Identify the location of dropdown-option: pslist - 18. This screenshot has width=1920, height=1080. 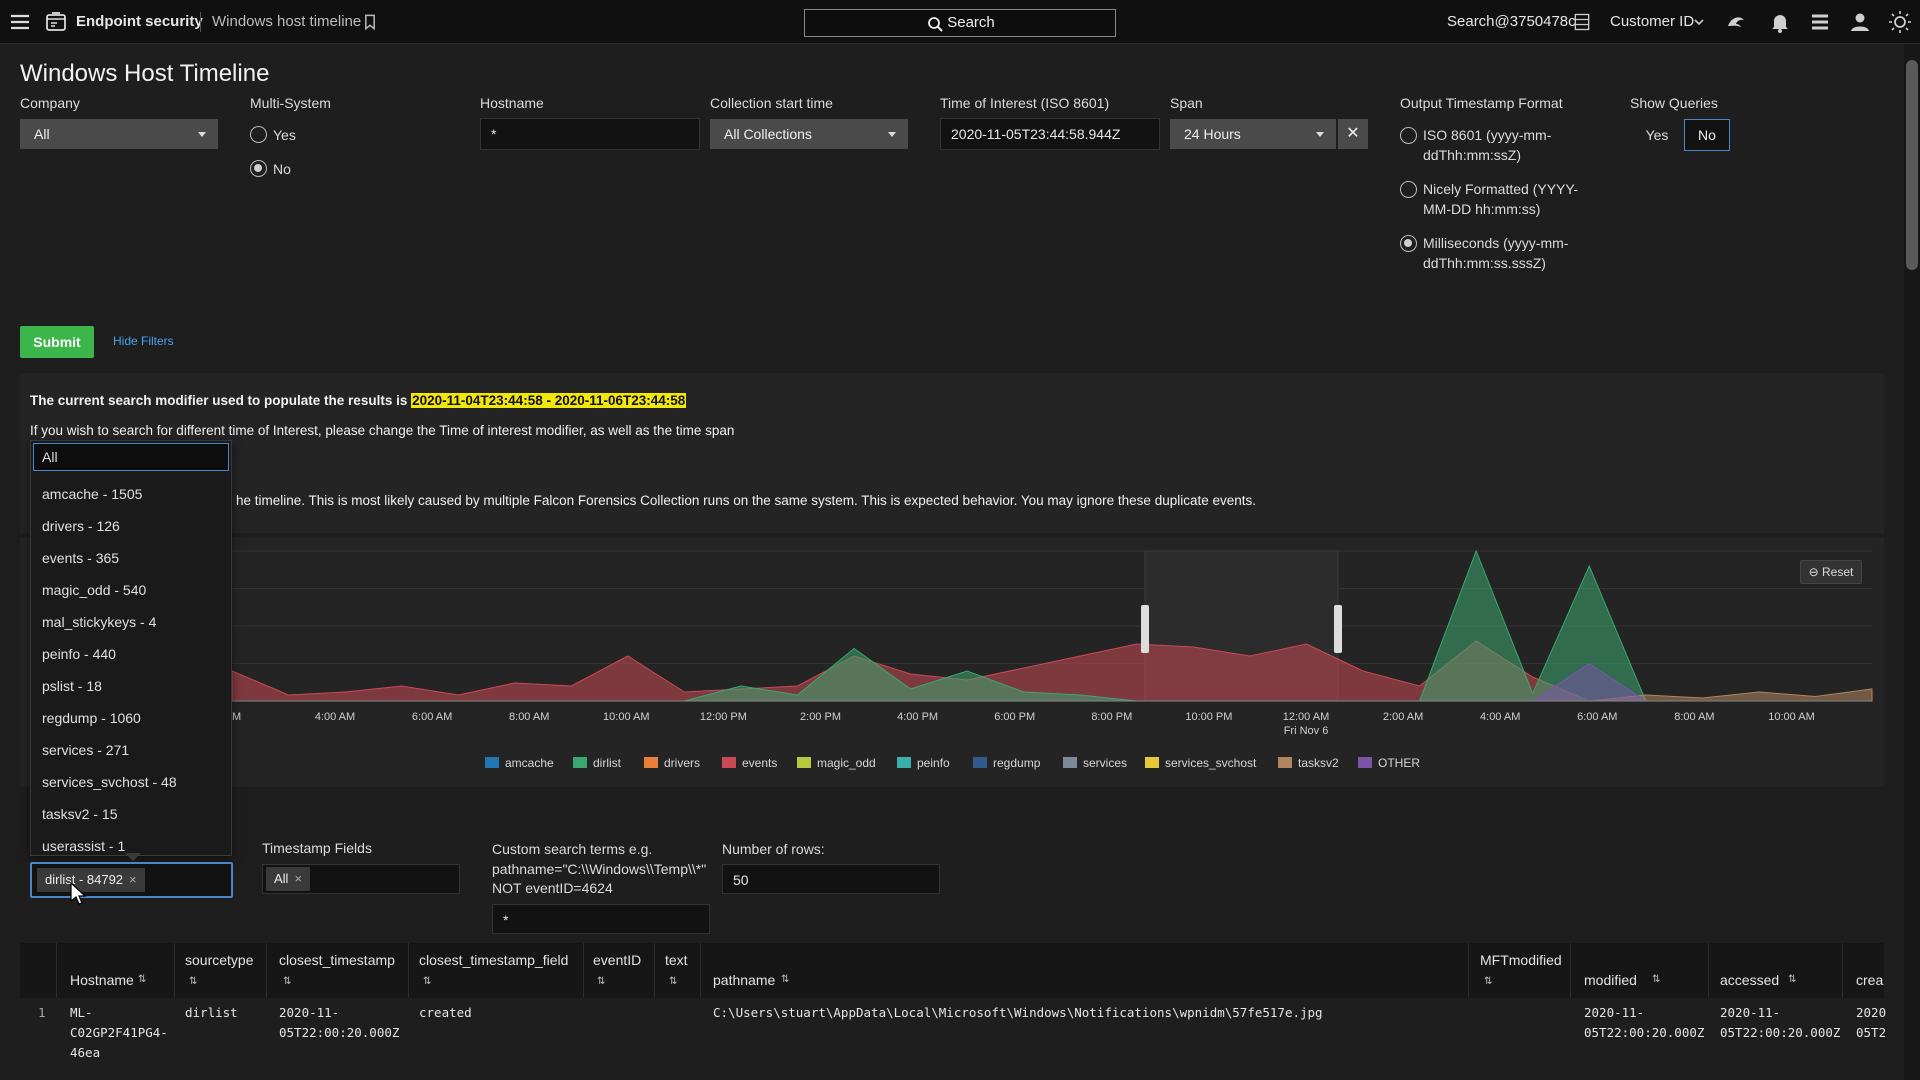
(72, 686).